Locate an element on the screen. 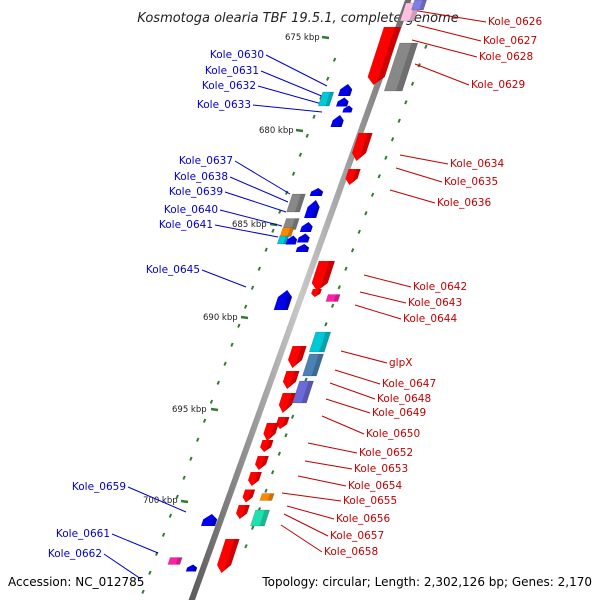  gene-label-left-10: Kole_0659 is located at coordinates (99, 487).